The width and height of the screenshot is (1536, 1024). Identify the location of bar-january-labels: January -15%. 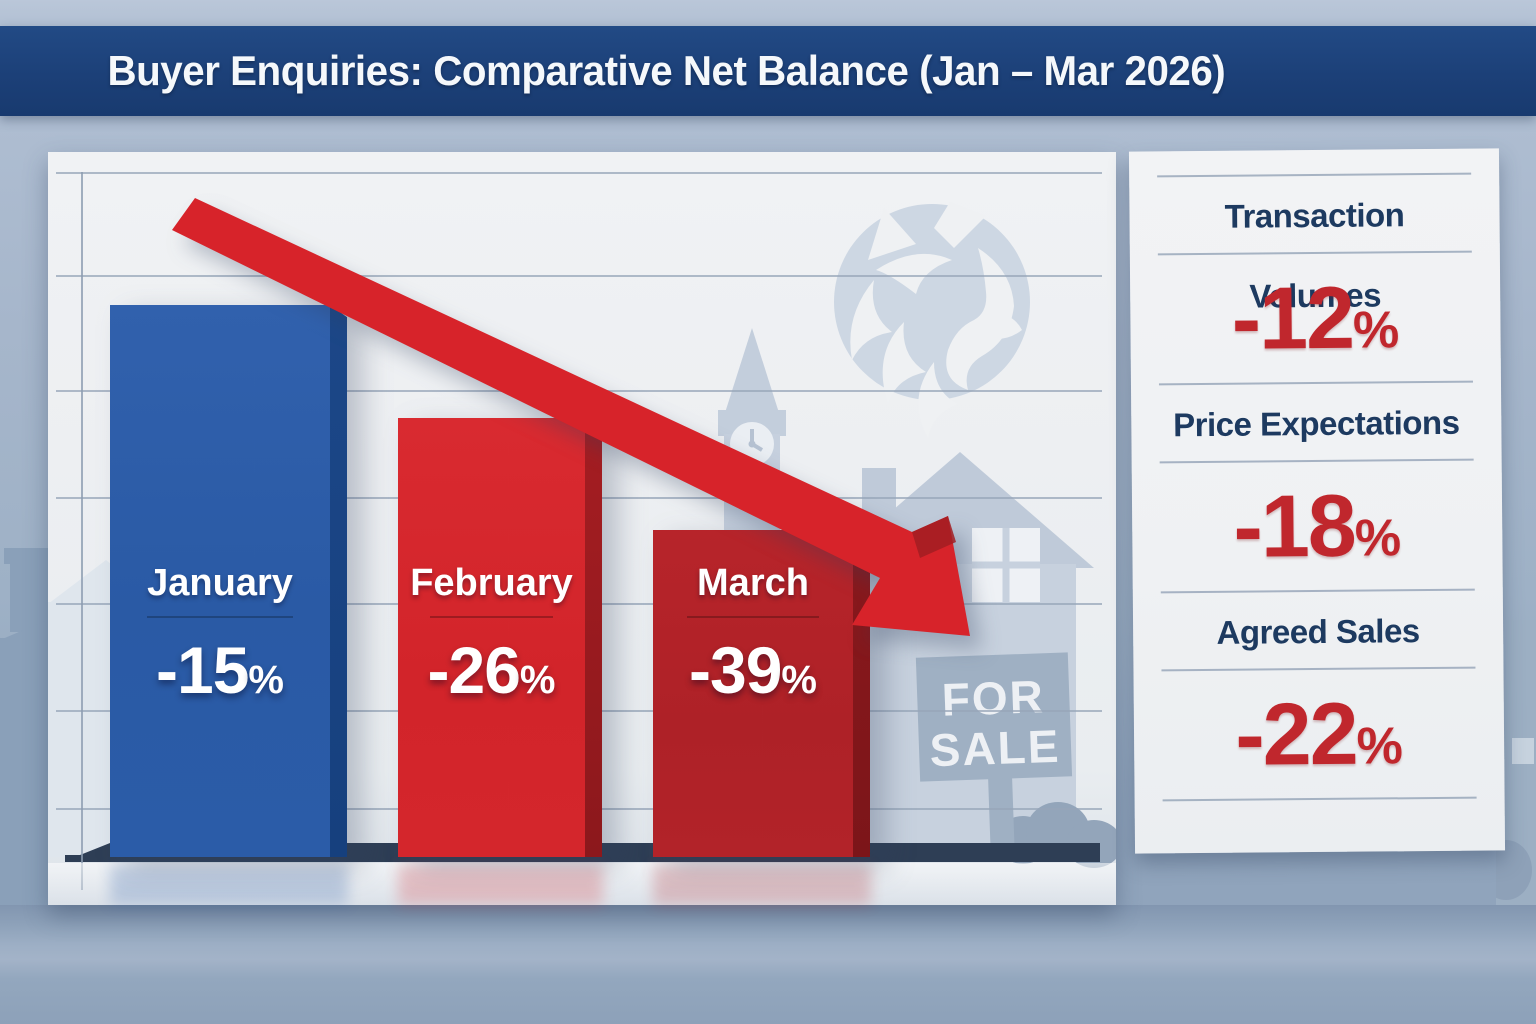
(220, 640).